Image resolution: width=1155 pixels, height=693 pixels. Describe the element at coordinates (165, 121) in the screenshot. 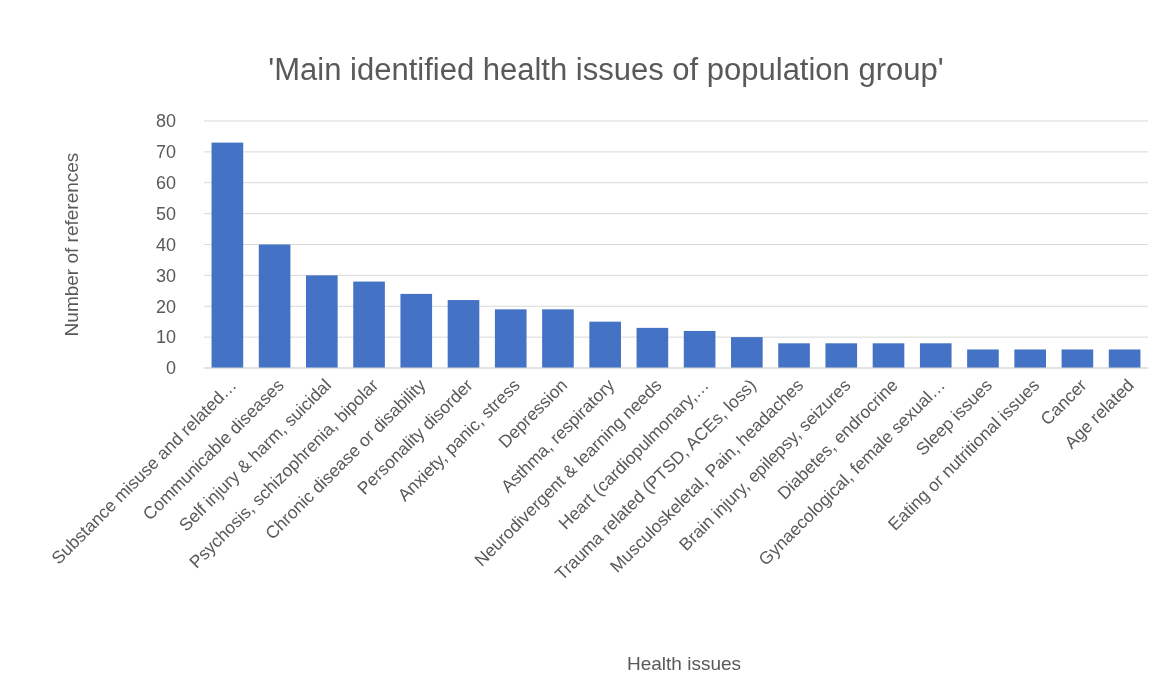

I see `y-tick-label: 80` at that location.